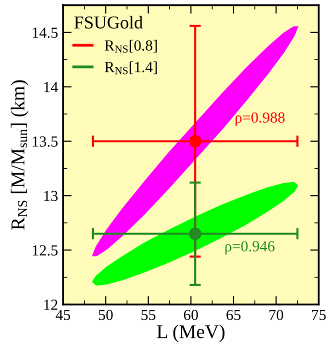 This screenshot has height=346, width=332. Describe the element at coordinates (19, 155) in the screenshot. I see `y-axis-title: R$_{NS}$ [M/M$_{sun}$] (km)` at that location.